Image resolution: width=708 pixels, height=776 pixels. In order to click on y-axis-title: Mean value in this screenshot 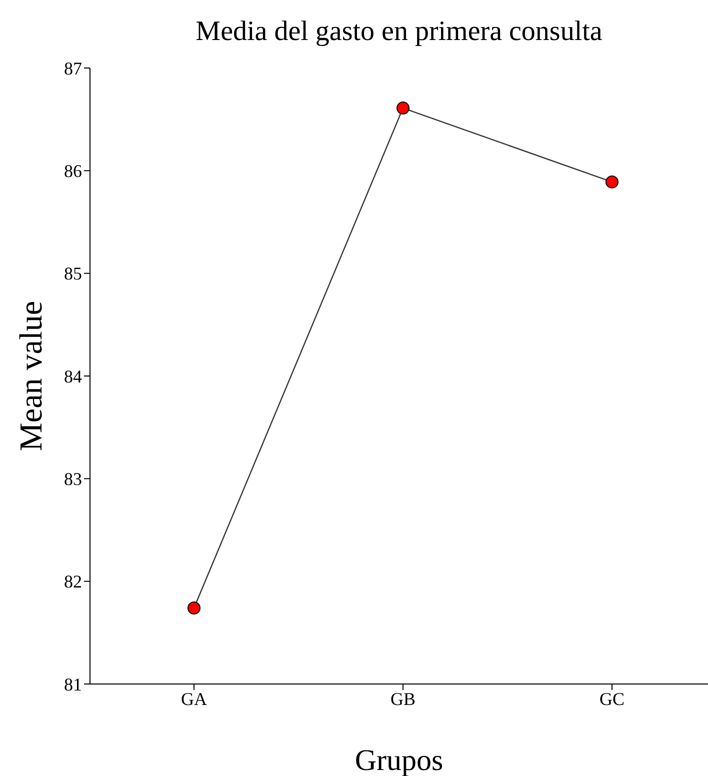, I will do `click(30, 376)`.